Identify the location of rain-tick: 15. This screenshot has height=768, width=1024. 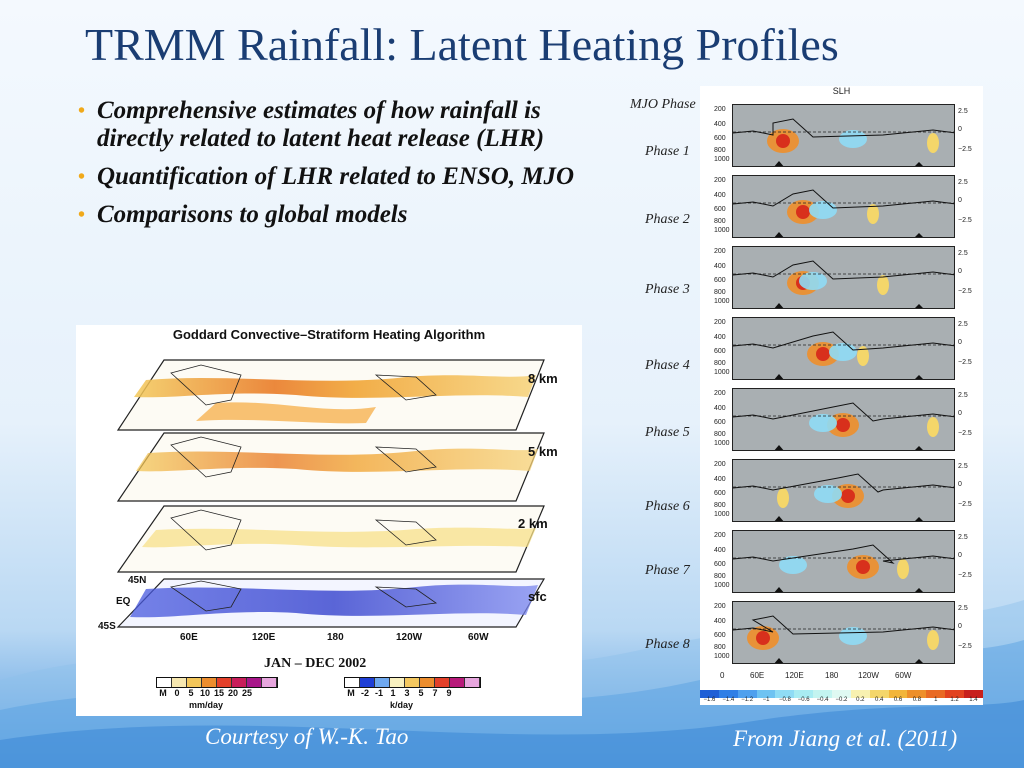
(218, 693).